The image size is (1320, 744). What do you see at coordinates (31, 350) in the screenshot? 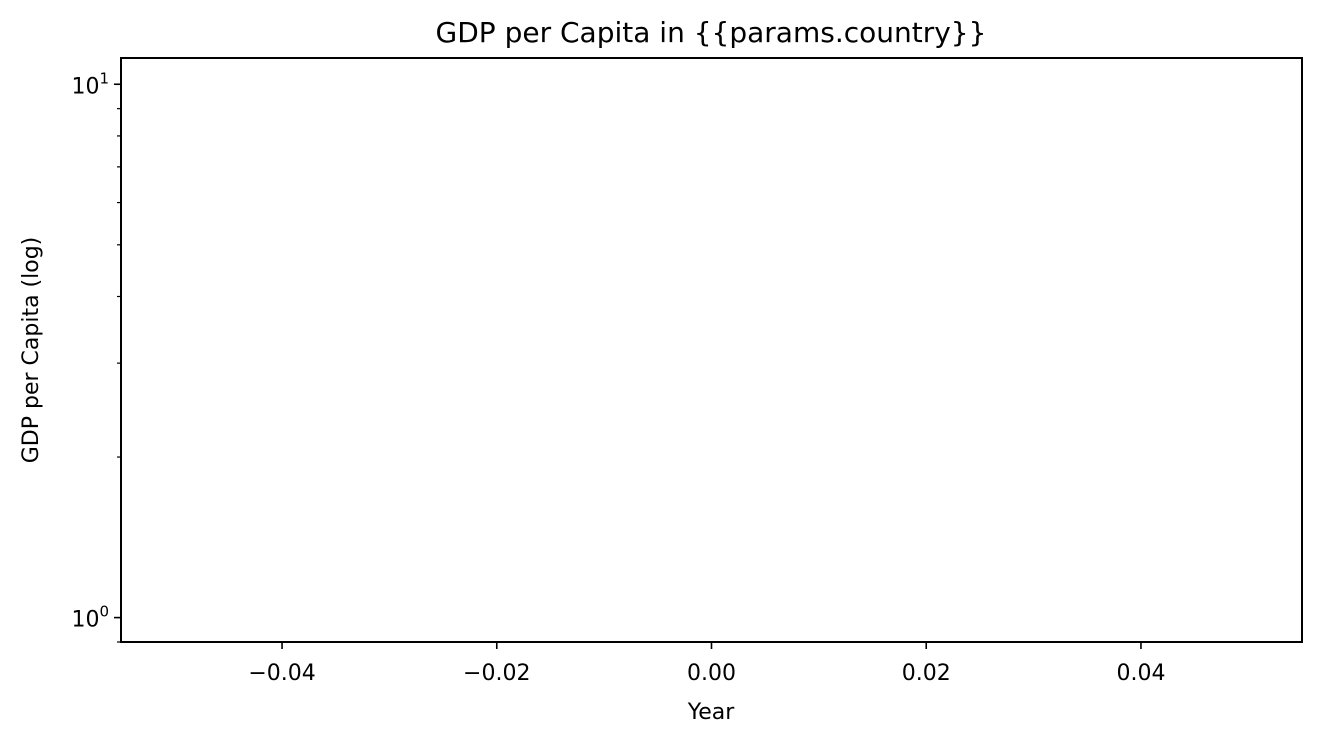
I see `y-axis-label: GDP per Capita (log)` at bounding box center [31, 350].